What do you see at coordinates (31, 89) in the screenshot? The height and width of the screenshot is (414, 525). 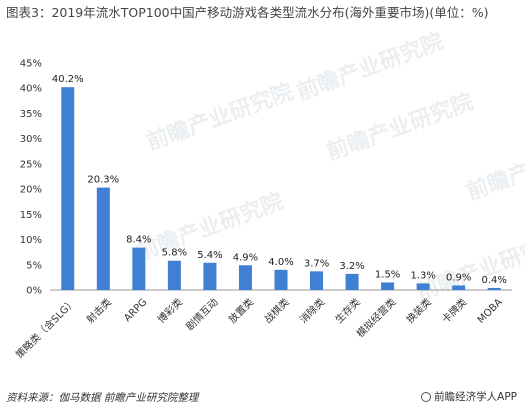 I see `y-tick-label: 40%` at bounding box center [31, 89].